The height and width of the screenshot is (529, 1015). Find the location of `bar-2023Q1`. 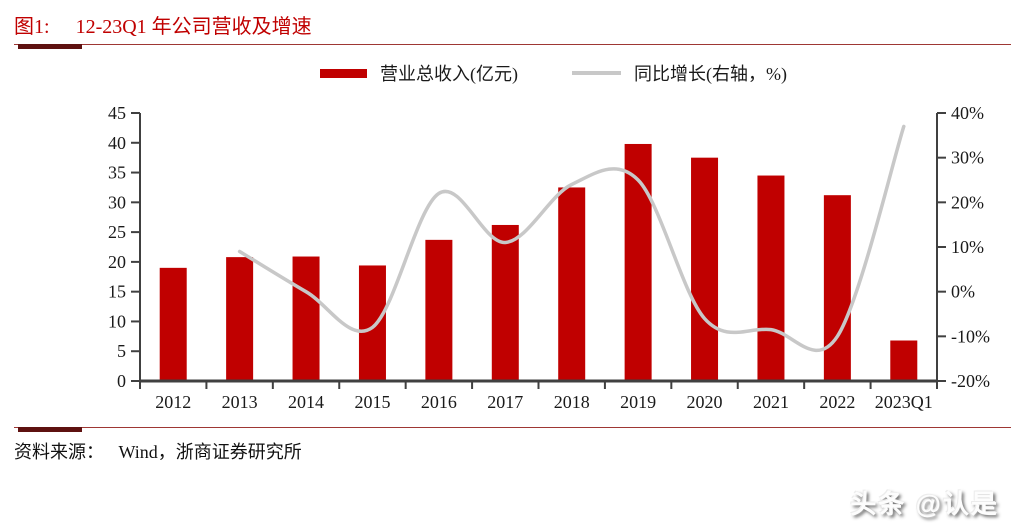

bar-2023Q1 is located at coordinates (904, 360).